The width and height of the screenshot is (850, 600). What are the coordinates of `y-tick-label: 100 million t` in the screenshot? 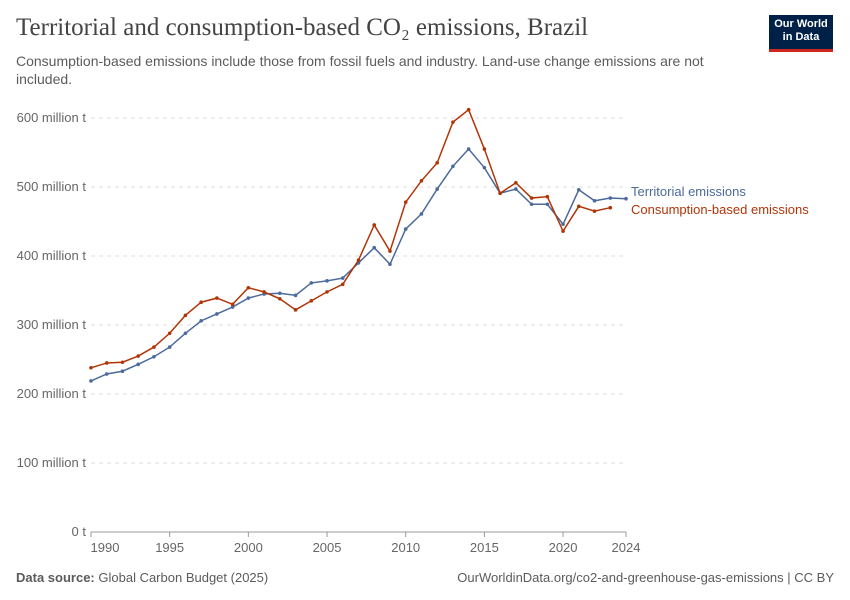 It's located at (52, 462).